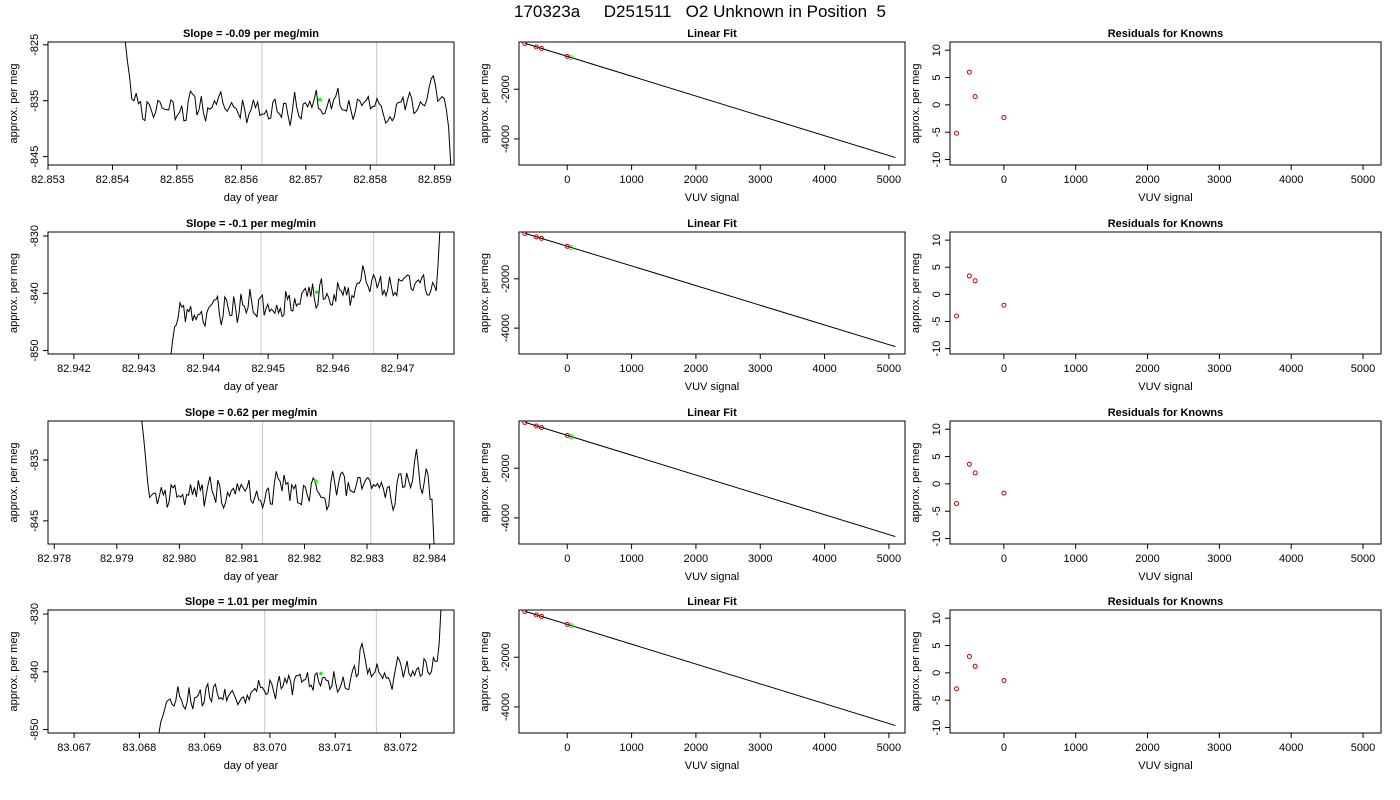 Image resolution: width=1400 pixels, height=800 pixels. What do you see at coordinates (251, 34) in the screenshot?
I see `panel-title: Slope = -0.09 per meg/min` at bounding box center [251, 34].